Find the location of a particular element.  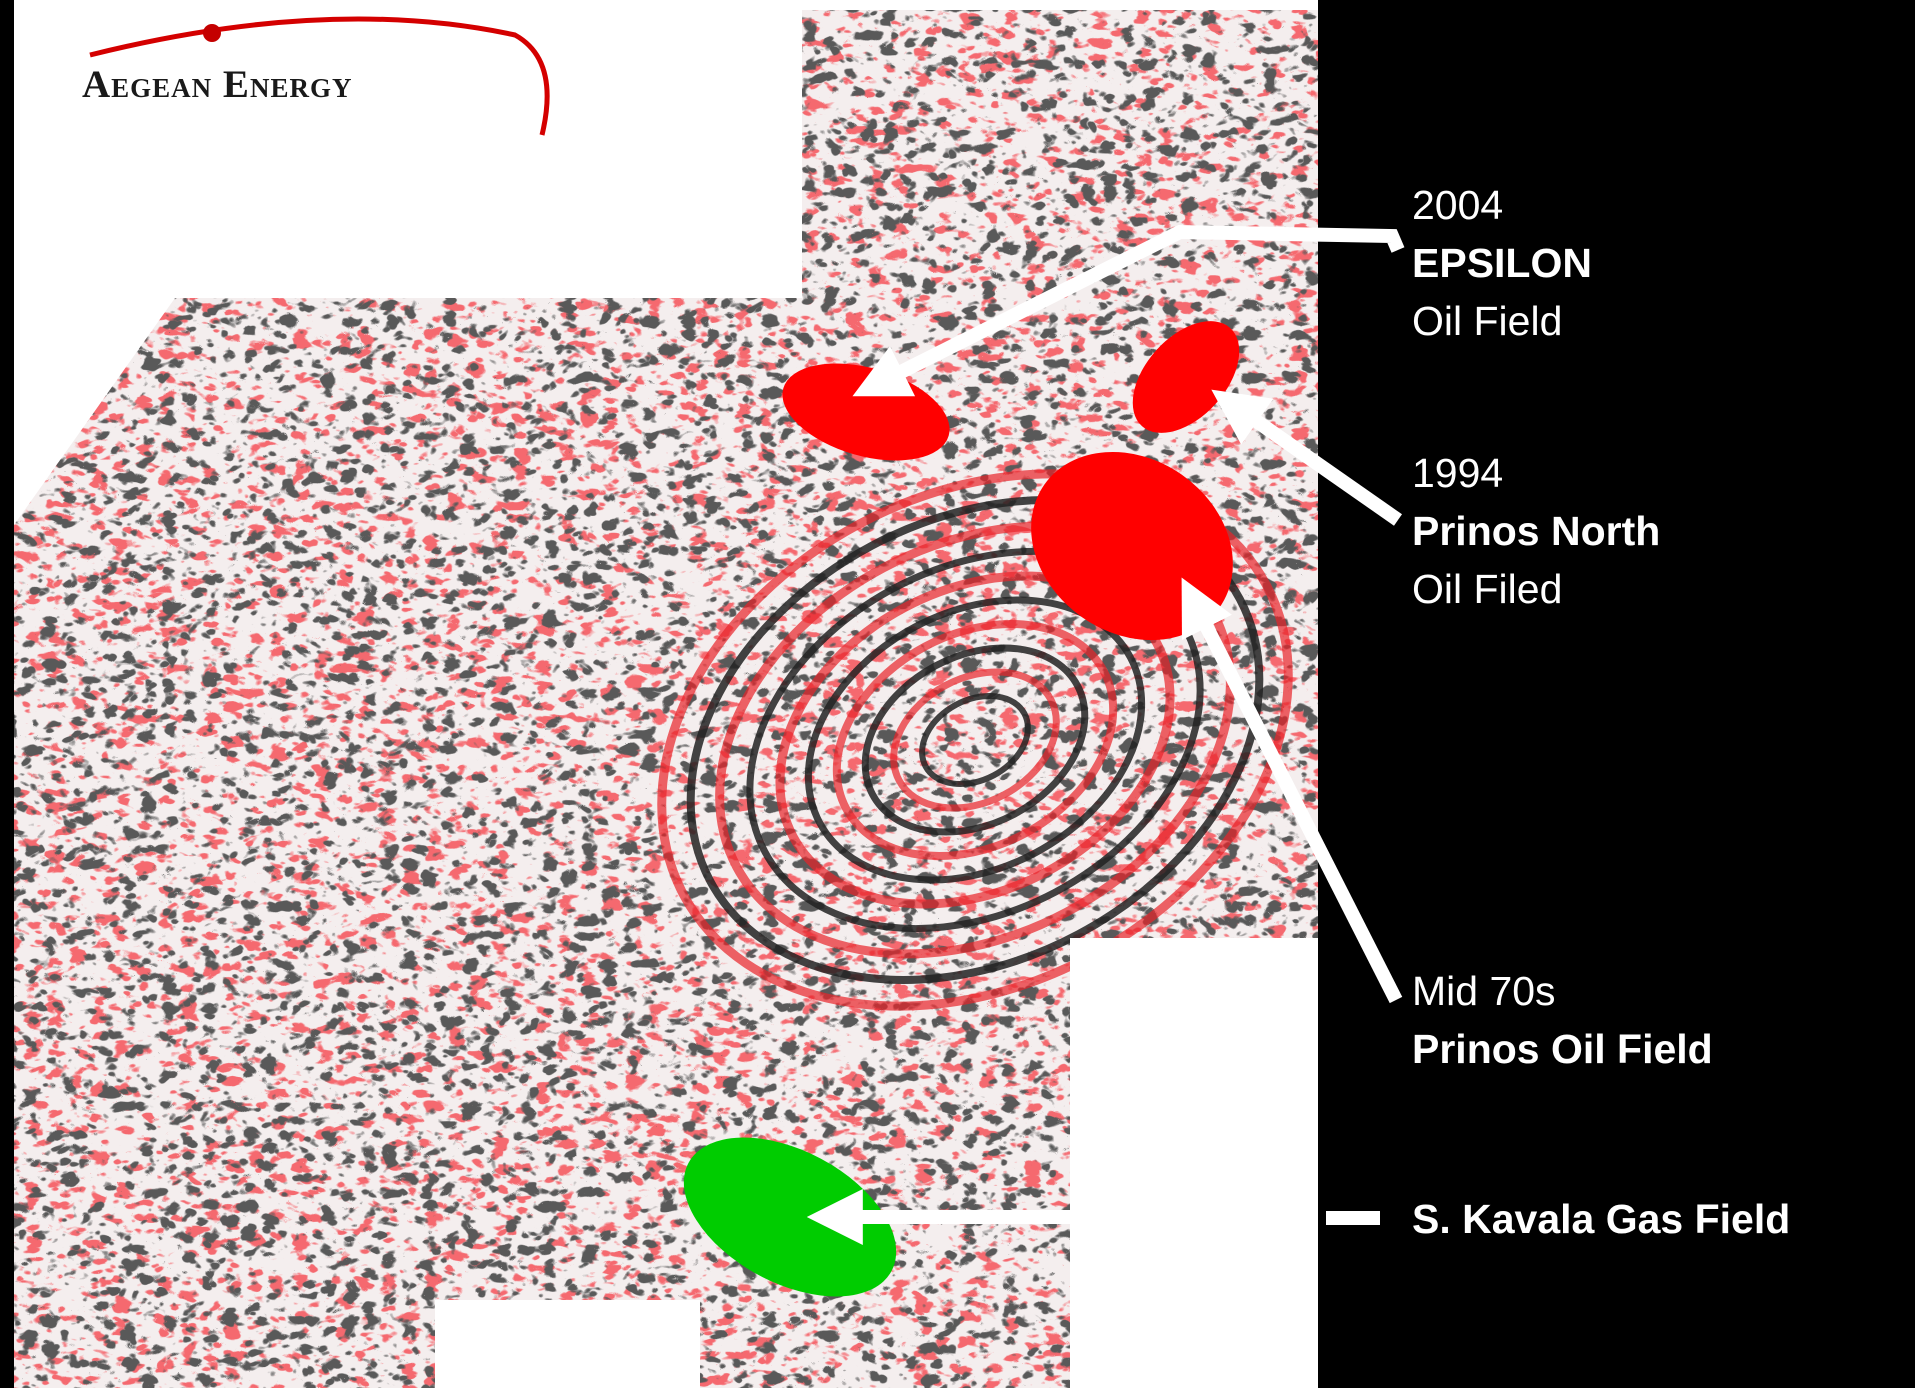

prinos-north-arrow is located at coordinates (1307, 457).